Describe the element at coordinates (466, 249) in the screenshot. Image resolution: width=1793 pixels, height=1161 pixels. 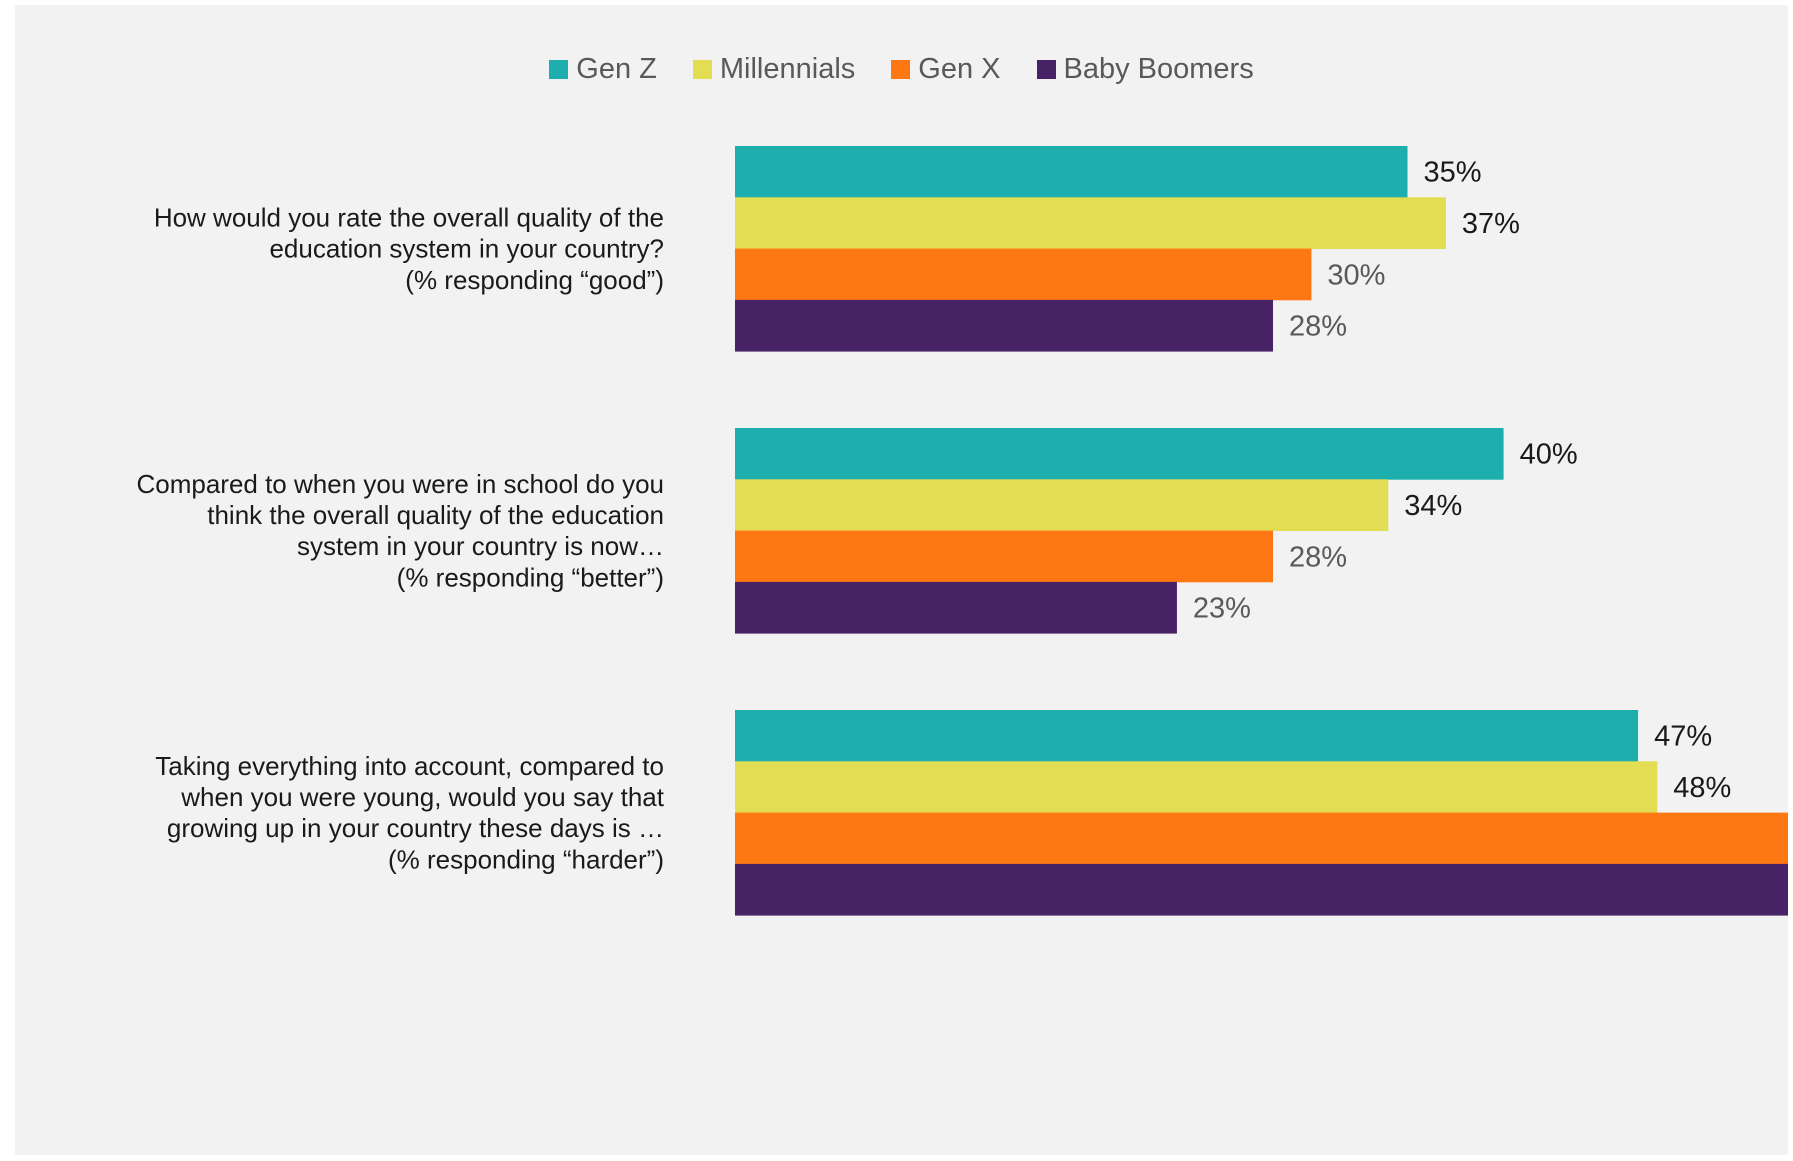
I see `category-label-line: education system in your country?` at that location.